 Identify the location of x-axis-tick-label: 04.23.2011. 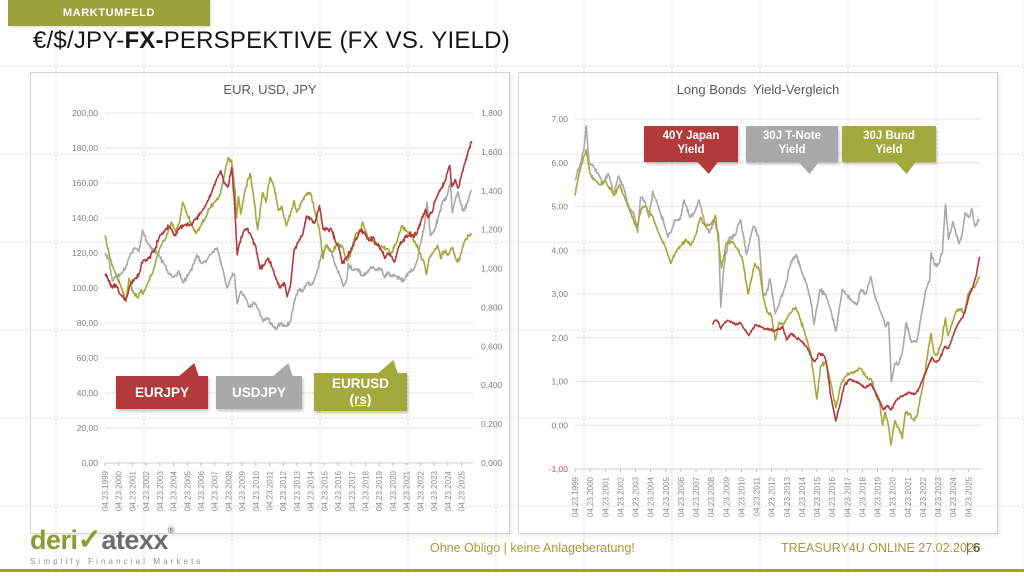
(757, 496).